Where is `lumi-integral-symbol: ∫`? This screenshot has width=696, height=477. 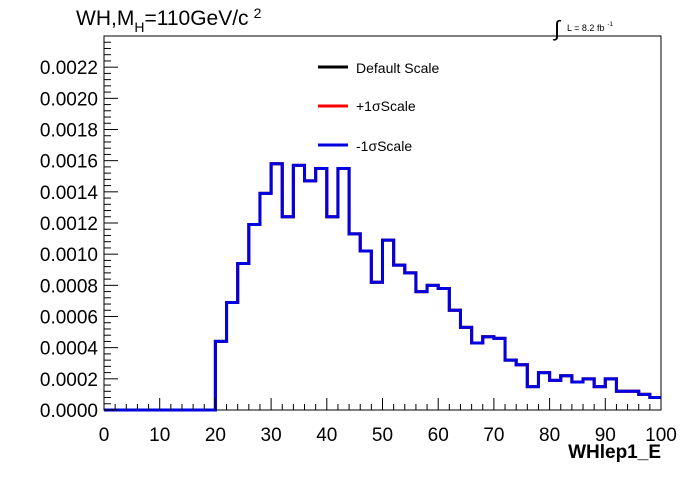 lumi-integral-symbol: ∫ is located at coordinates (557, 28).